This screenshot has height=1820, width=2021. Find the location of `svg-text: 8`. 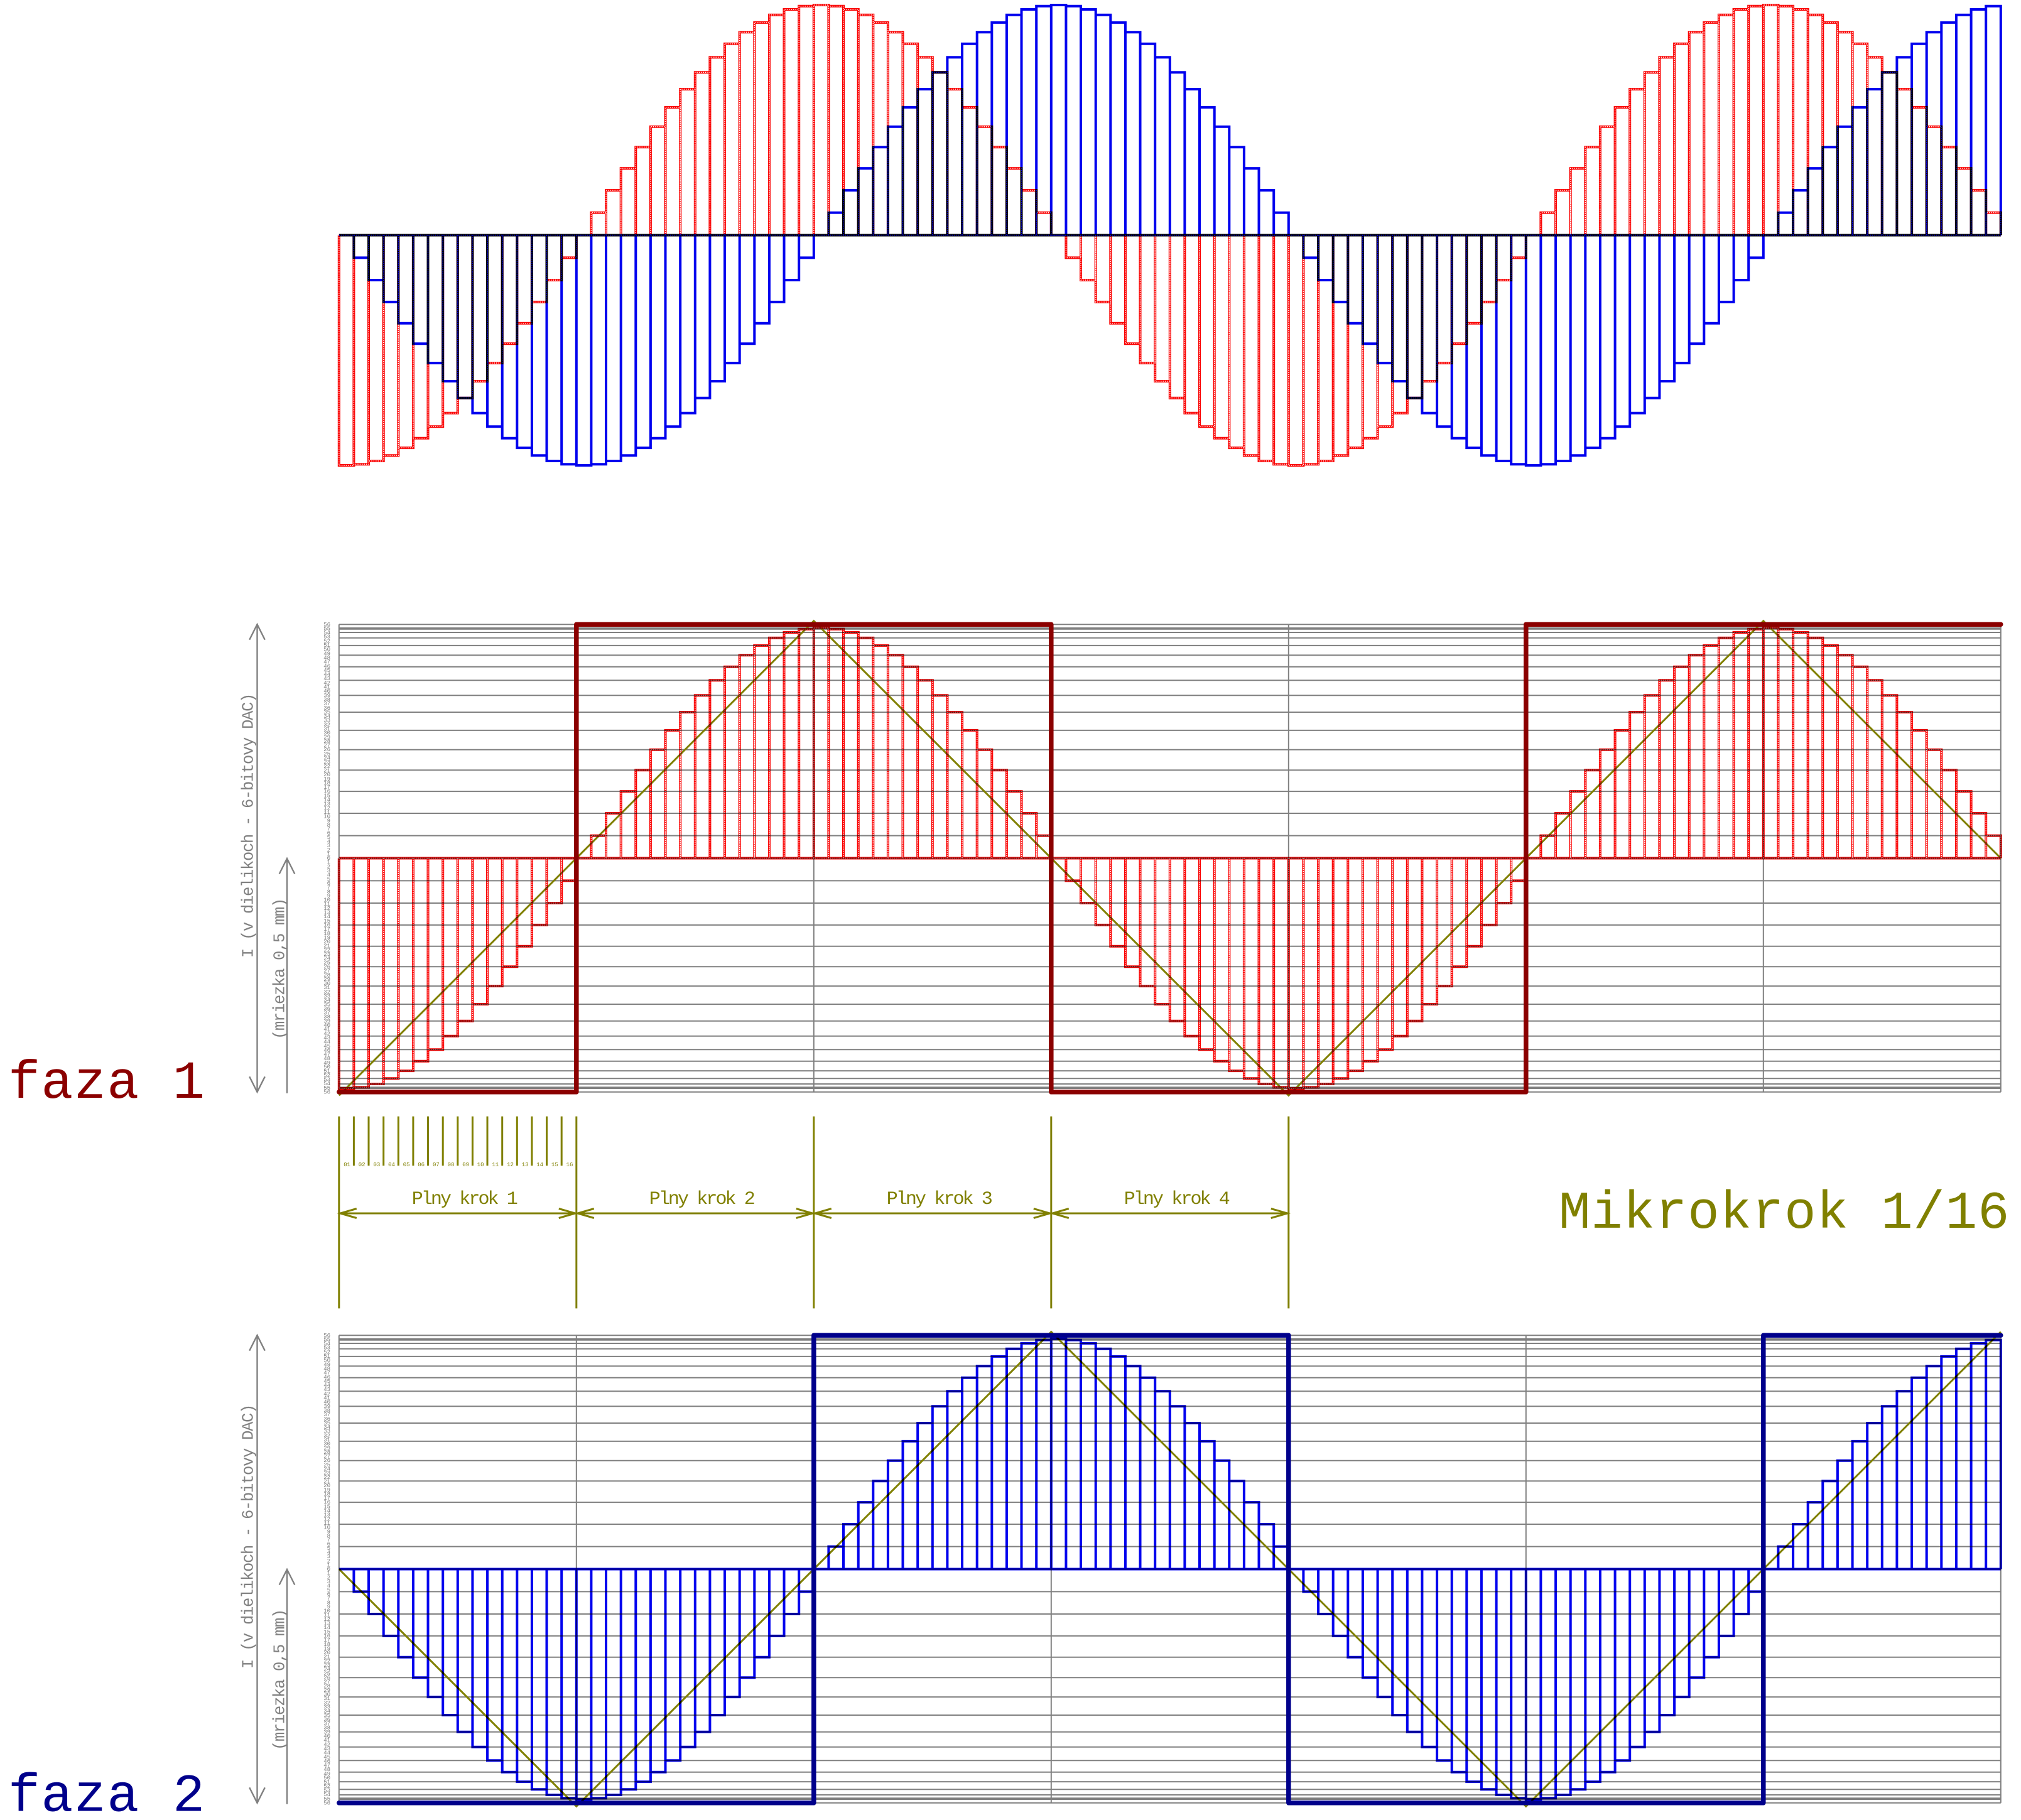

svg-text: 8 is located at coordinates (328, 1536).